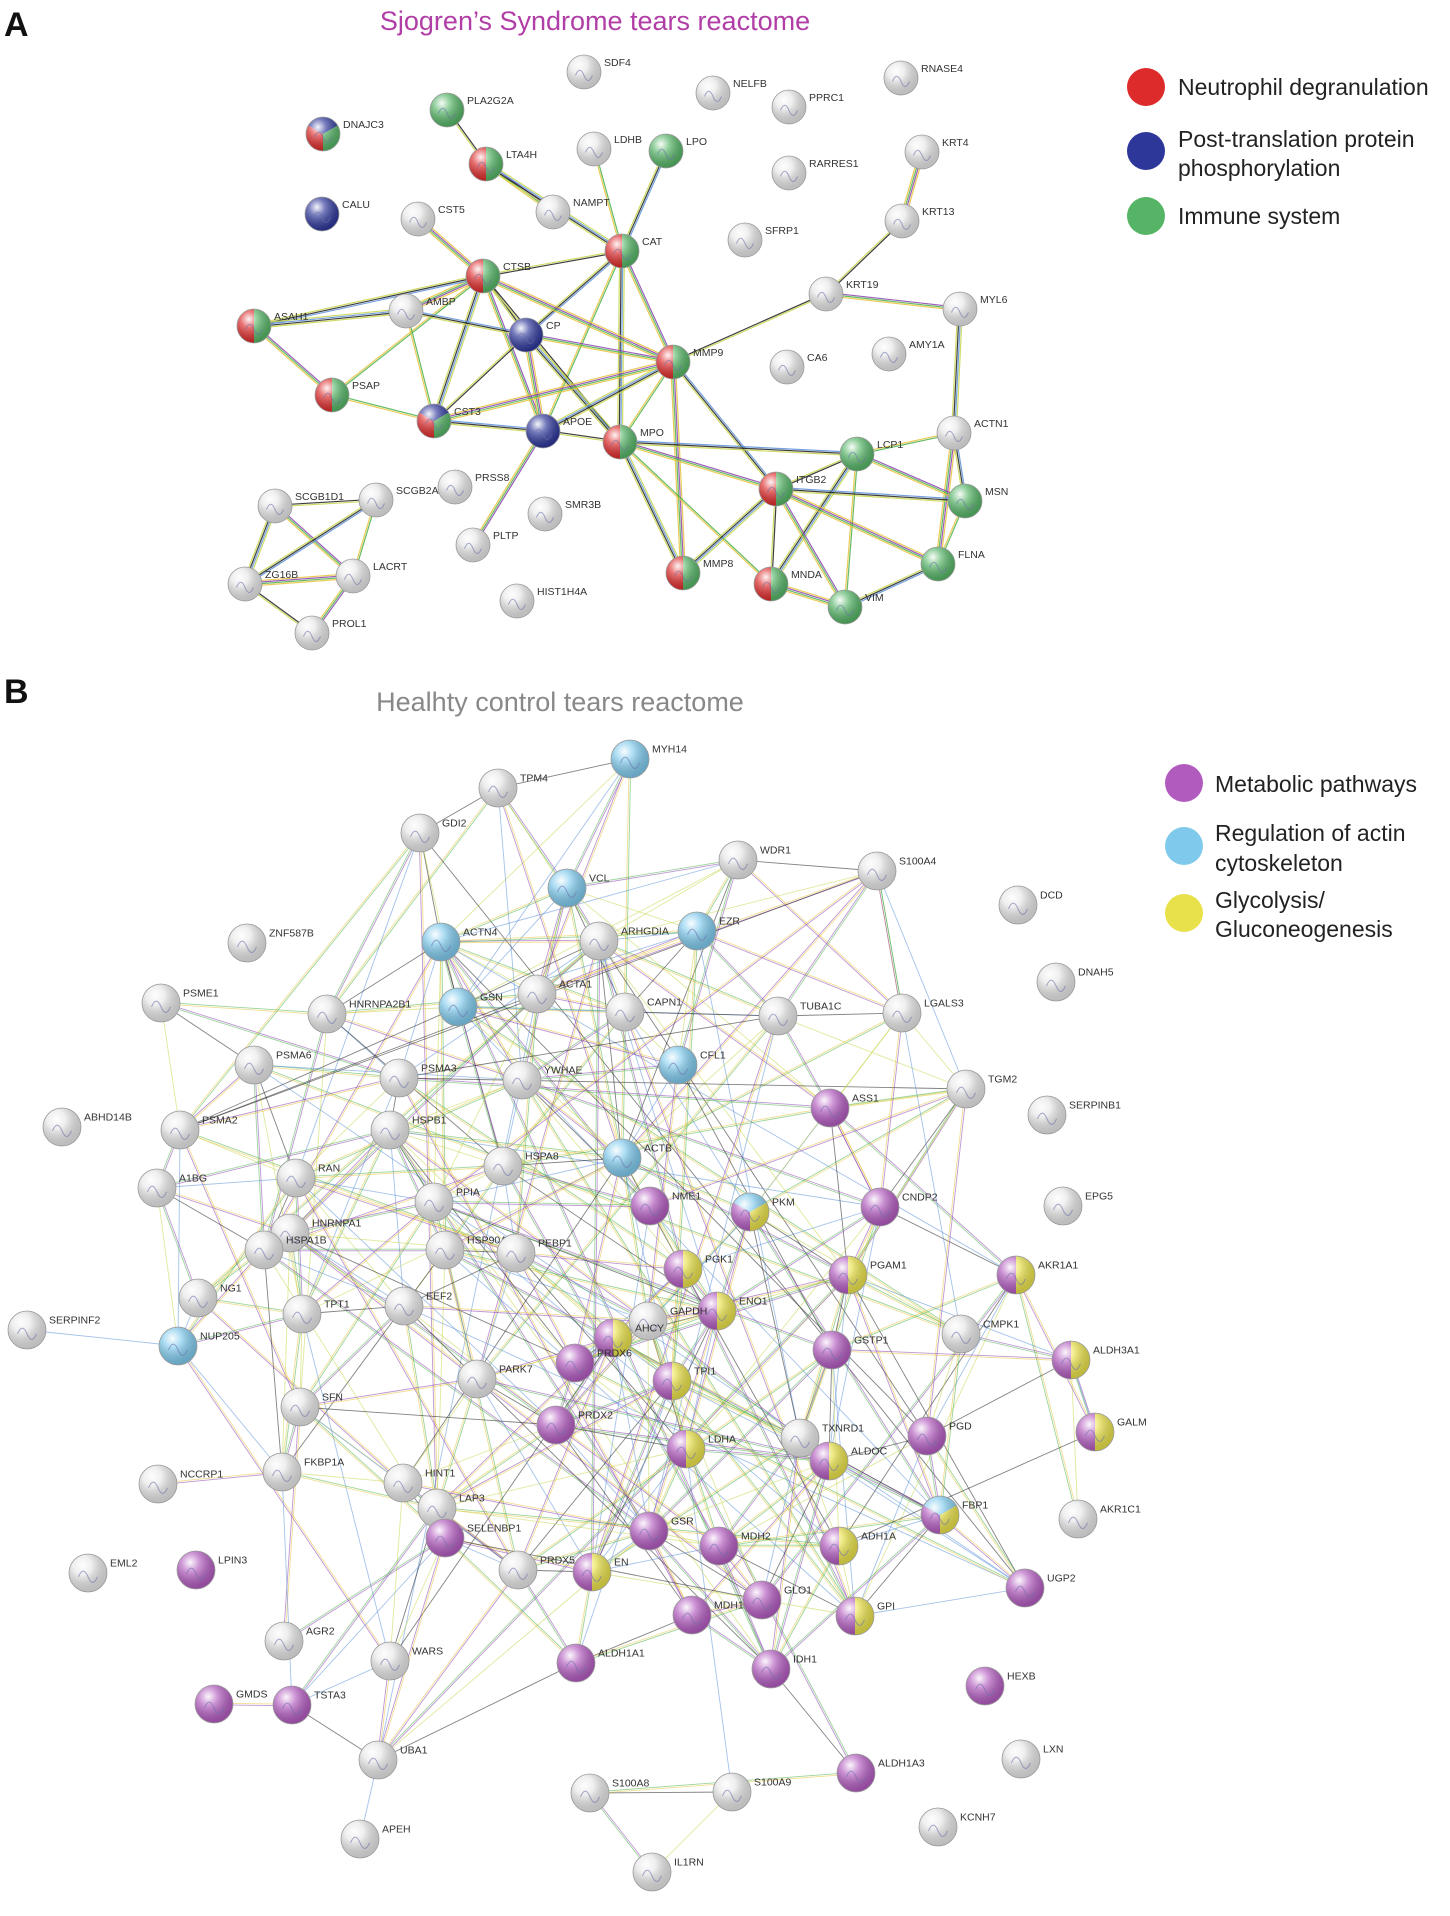 Image resolution: width=1450 pixels, height=1916 pixels. What do you see at coordinates (923, 1013) in the screenshot?
I see `node-lgals3: LGALS3` at bounding box center [923, 1013].